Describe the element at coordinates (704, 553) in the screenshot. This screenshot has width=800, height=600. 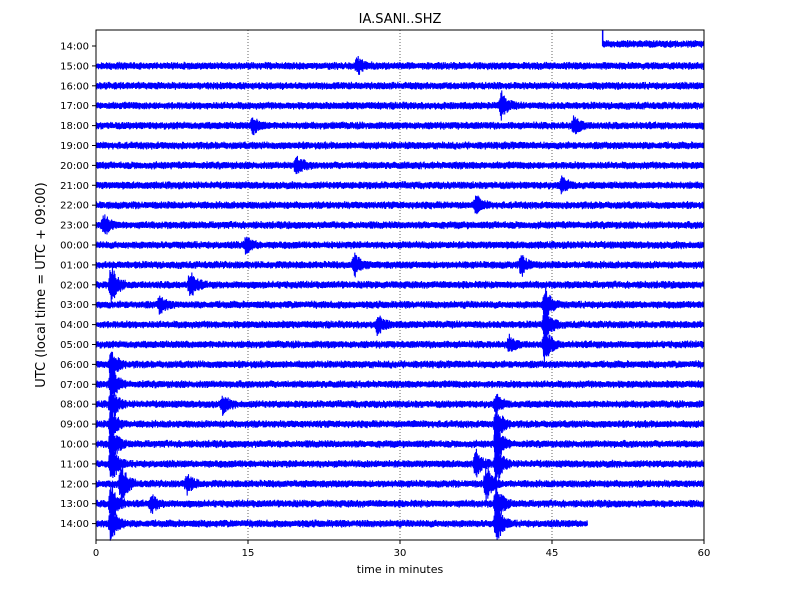
I see `x-tick-label: 60` at that location.